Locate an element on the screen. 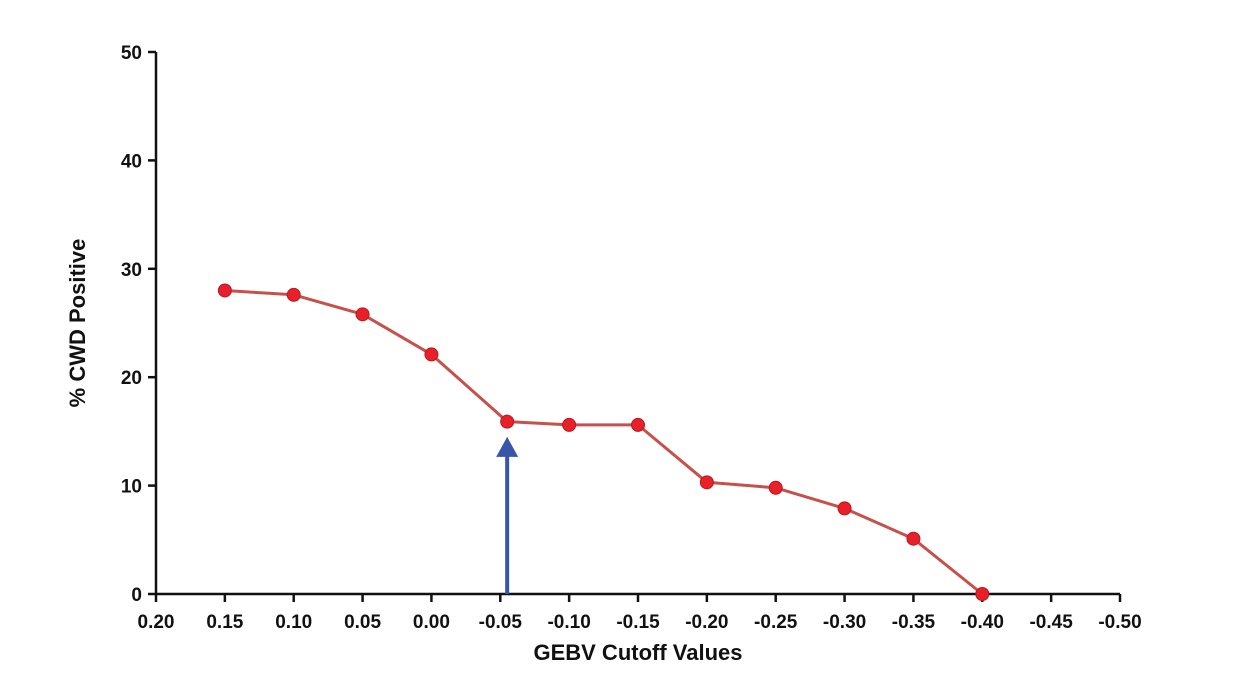 The height and width of the screenshot is (688, 1248). annotations is located at coordinates (507, 515).